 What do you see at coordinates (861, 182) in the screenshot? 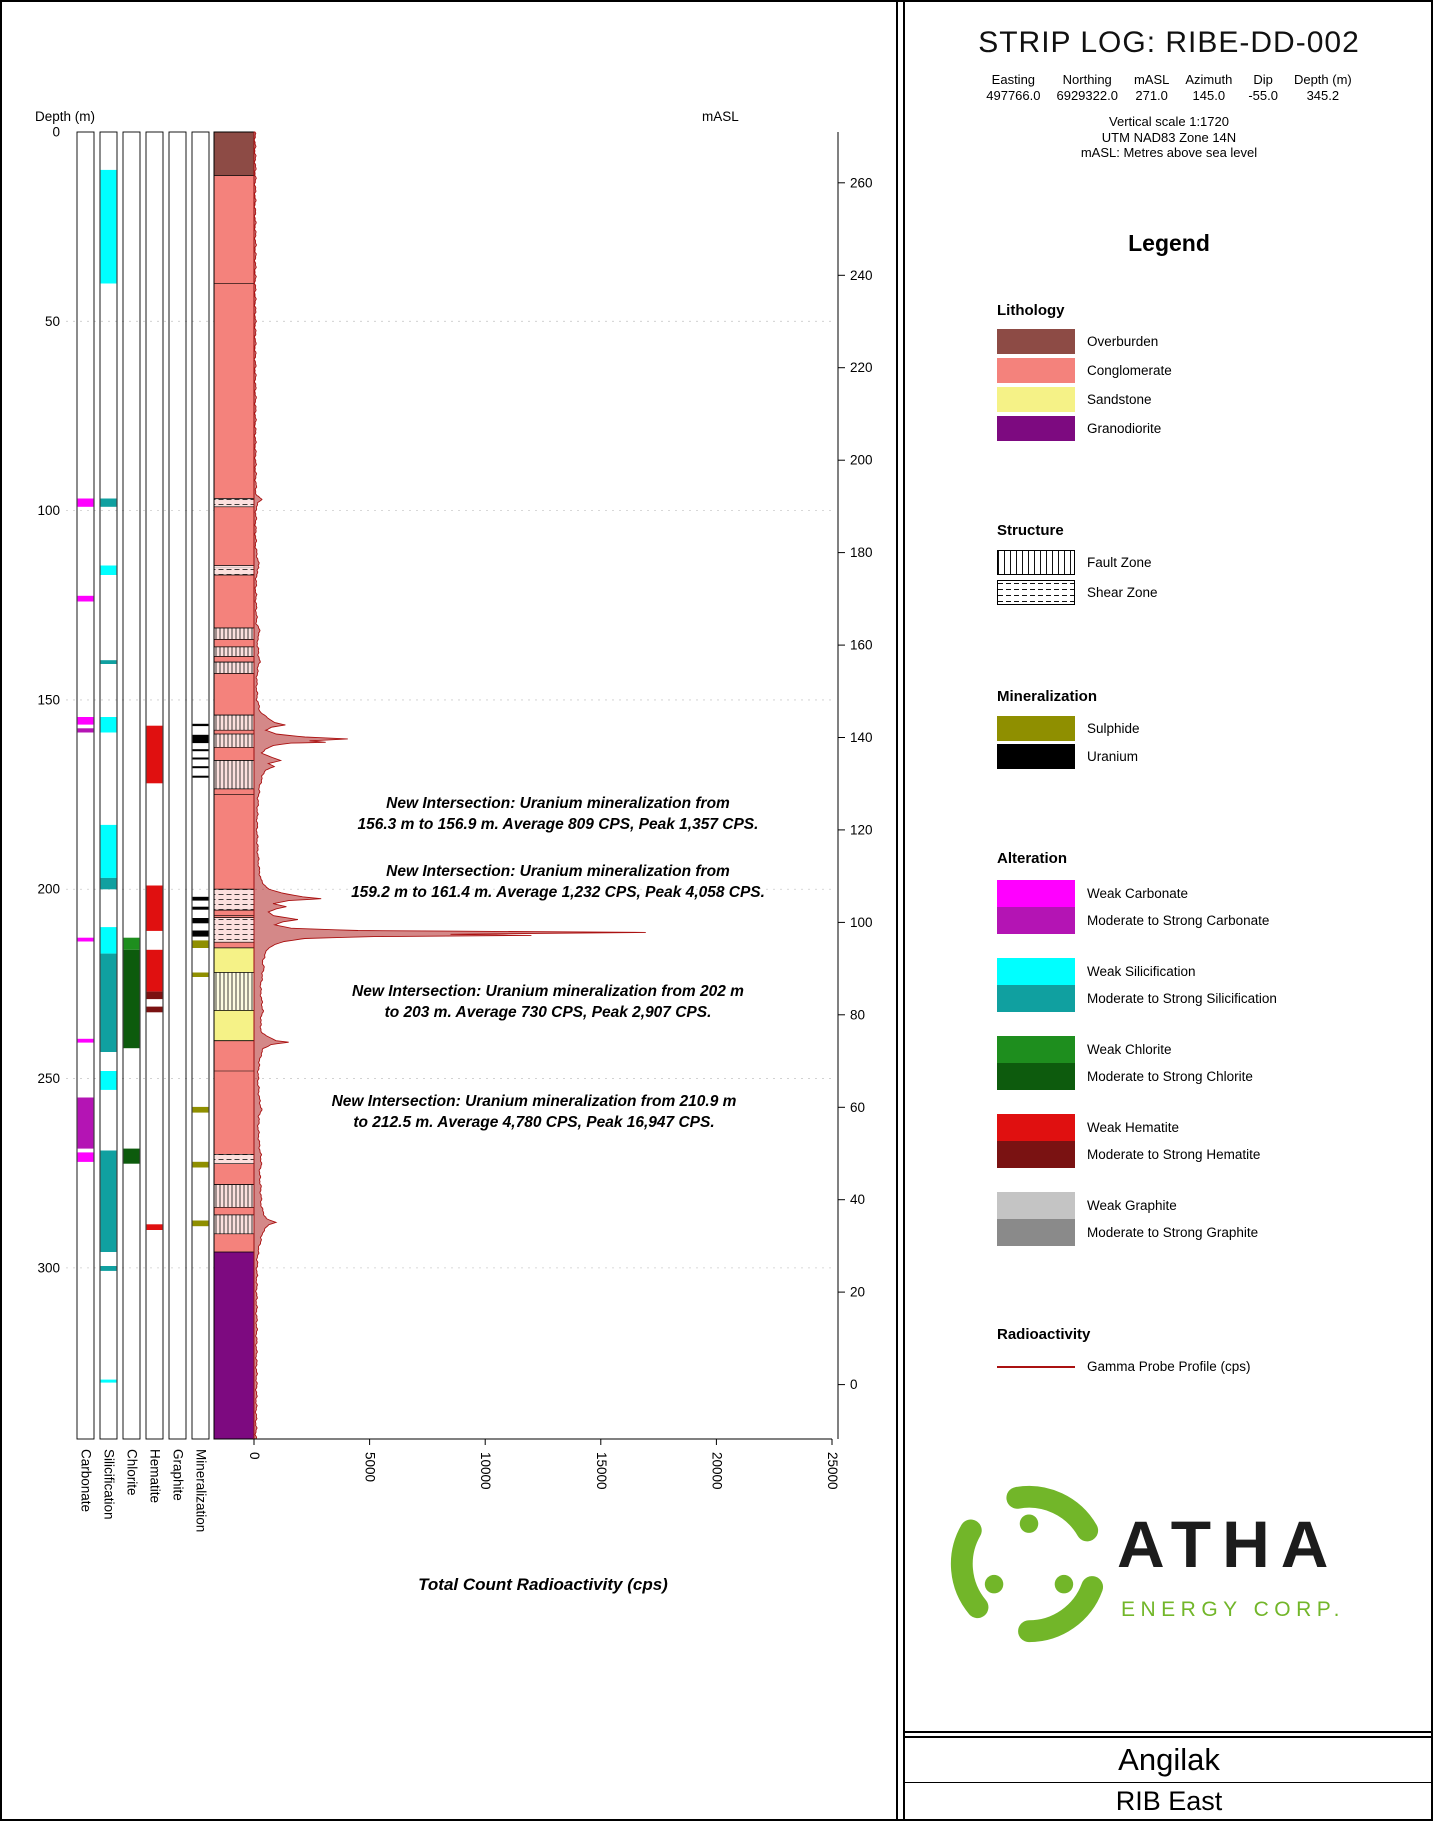
I see `svg-text: 260` at bounding box center [861, 182].